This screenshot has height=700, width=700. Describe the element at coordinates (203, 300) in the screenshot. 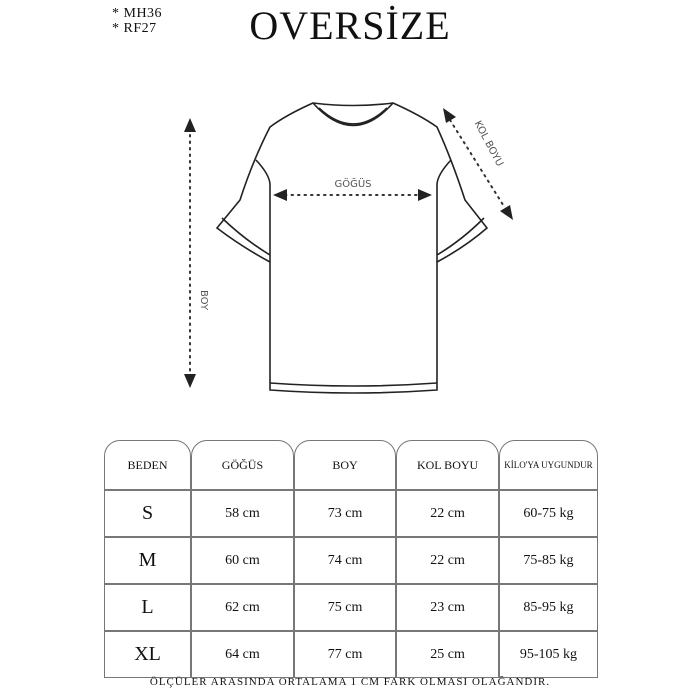

I see `length-label: BOY` at that location.